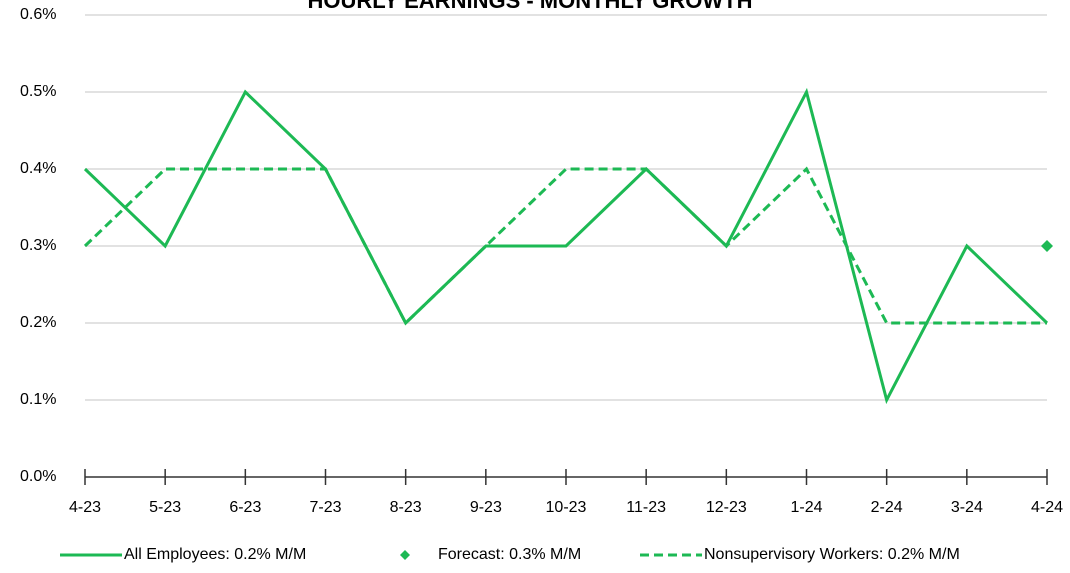 The height and width of the screenshot is (573, 1070). What do you see at coordinates (566, 507) in the screenshot?
I see `x-tick-label: 10-23` at bounding box center [566, 507].